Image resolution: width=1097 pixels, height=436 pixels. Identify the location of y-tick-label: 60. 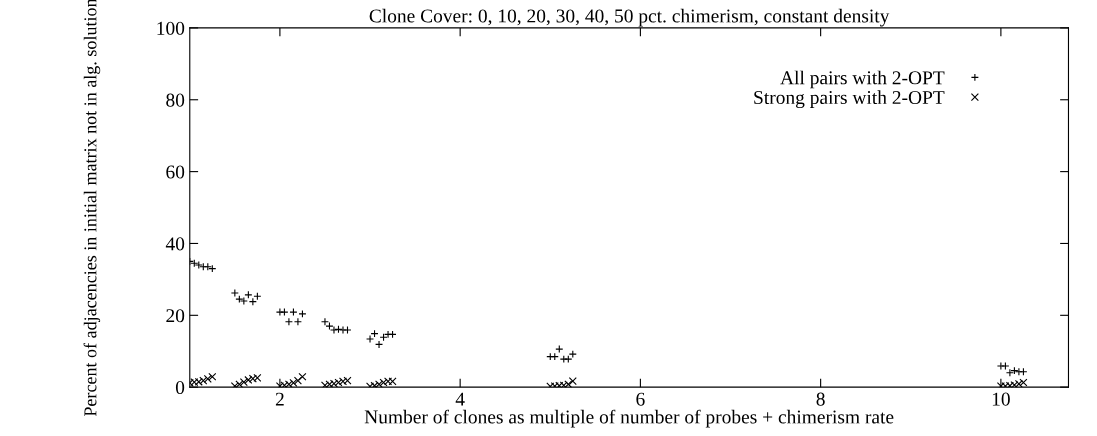
(175, 172).